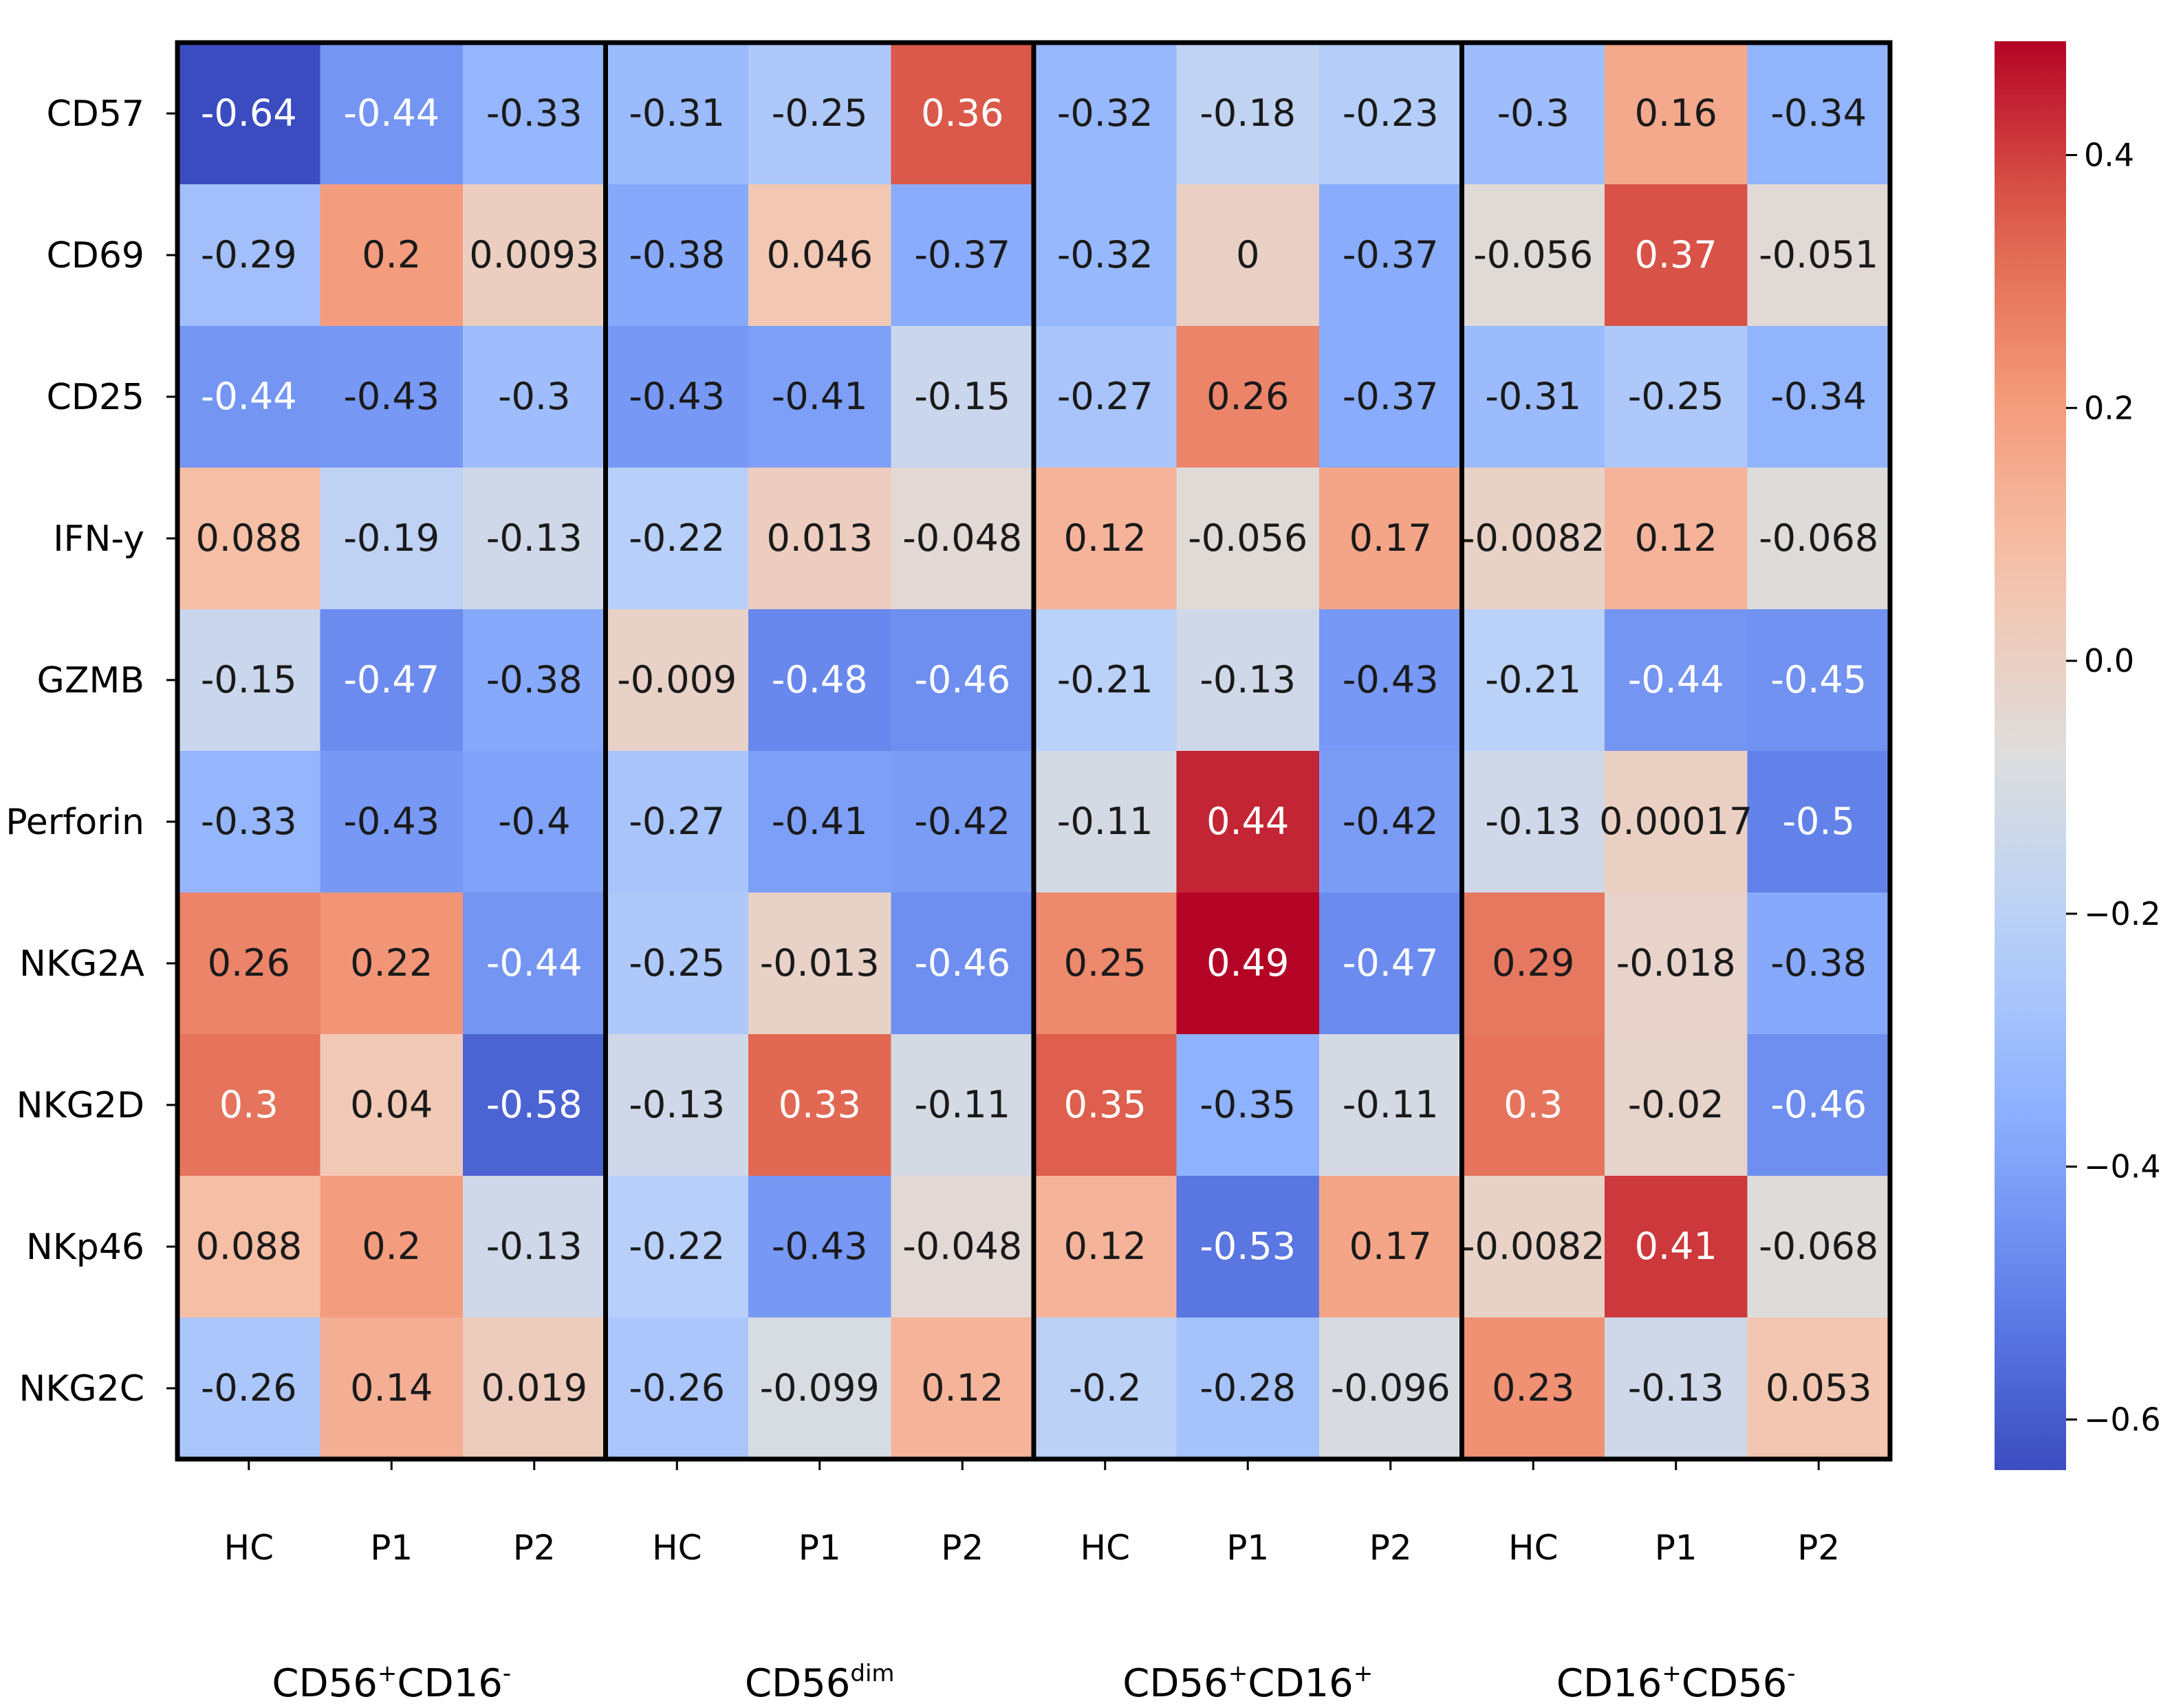  Describe the element at coordinates (1391, 1388) in the screenshot. I see `cell-value-label: -0.096` at that location.